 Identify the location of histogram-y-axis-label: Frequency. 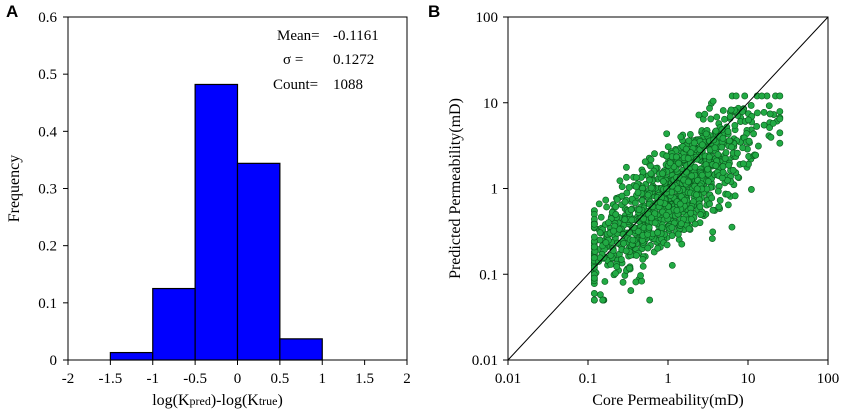
(14, 189).